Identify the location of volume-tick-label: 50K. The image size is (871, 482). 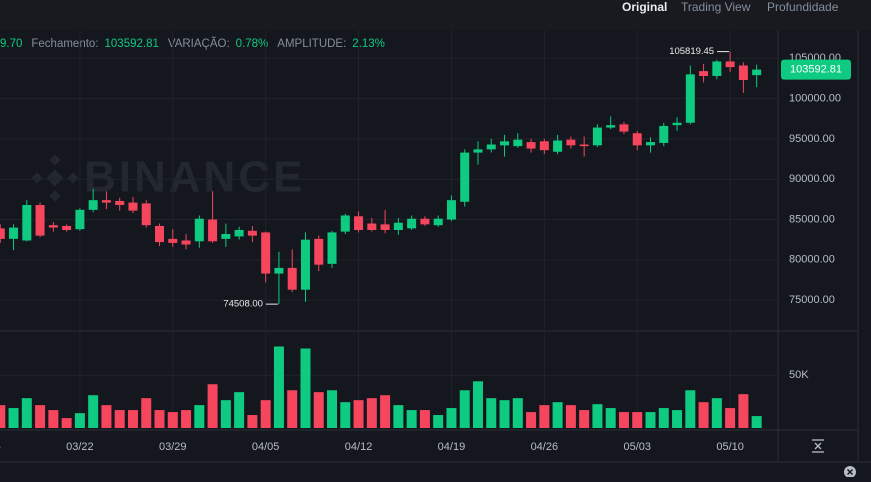
(799, 375).